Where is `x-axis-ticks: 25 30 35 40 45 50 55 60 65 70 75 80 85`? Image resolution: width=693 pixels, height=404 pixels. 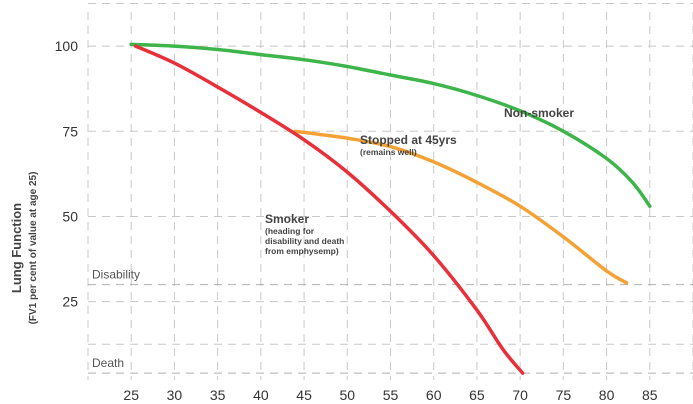 x-axis-ticks: 25 30 35 40 45 50 55 60 65 70 75 80 85 is located at coordinates (390, 395).